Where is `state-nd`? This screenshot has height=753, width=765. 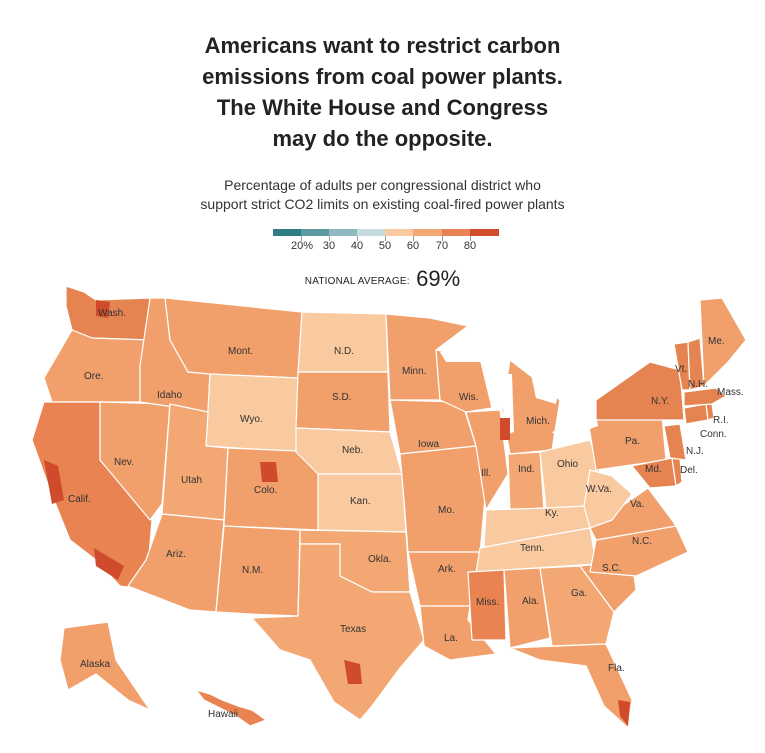
state-nd is located at coordinates (343, 342).